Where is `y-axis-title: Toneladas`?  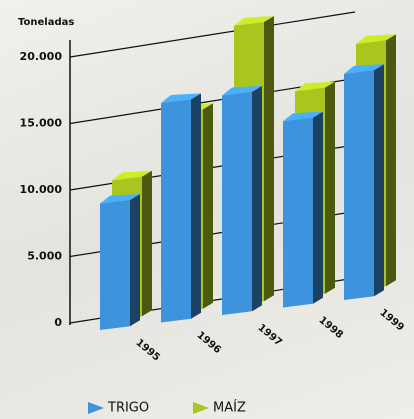 y-axis-title: Toneladas is located at coordinates (46, 22).